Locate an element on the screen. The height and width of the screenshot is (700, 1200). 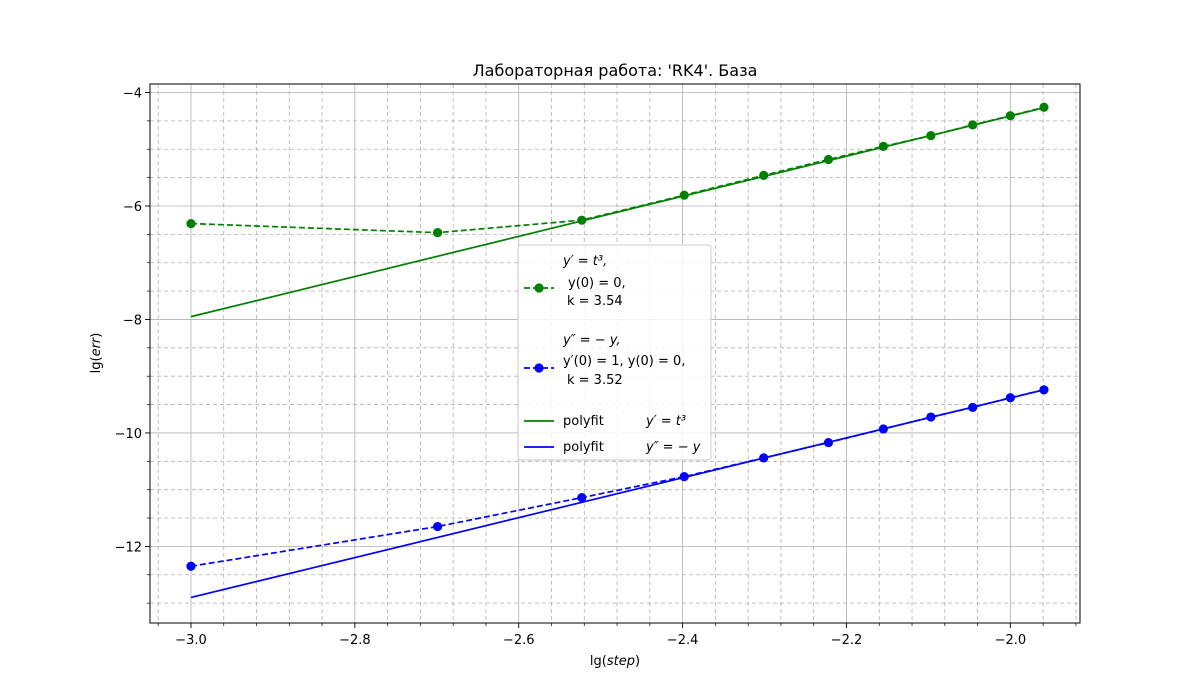
legend-entry-blue-fit: polyfit y″ = − y is located at coordinates (612, 447).